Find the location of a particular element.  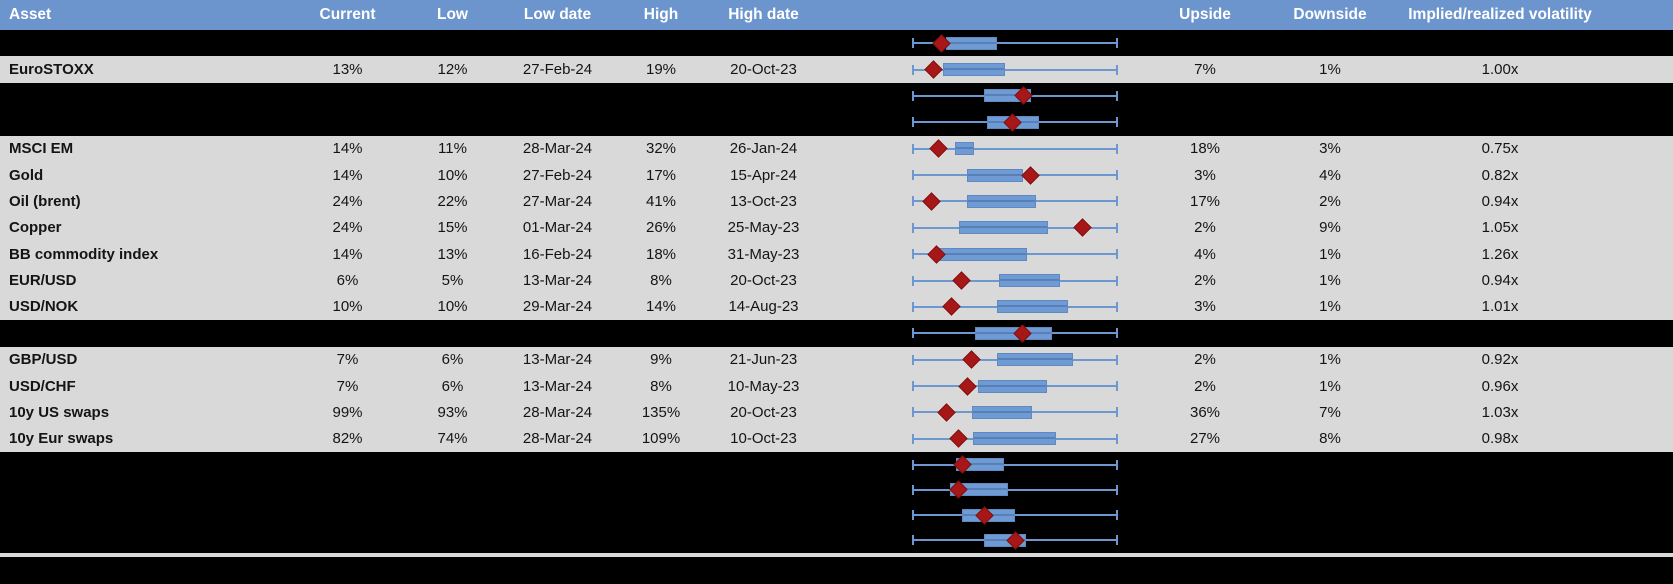

cell-high_date: 10-Oct-23 is located at coordinates (763, 439).